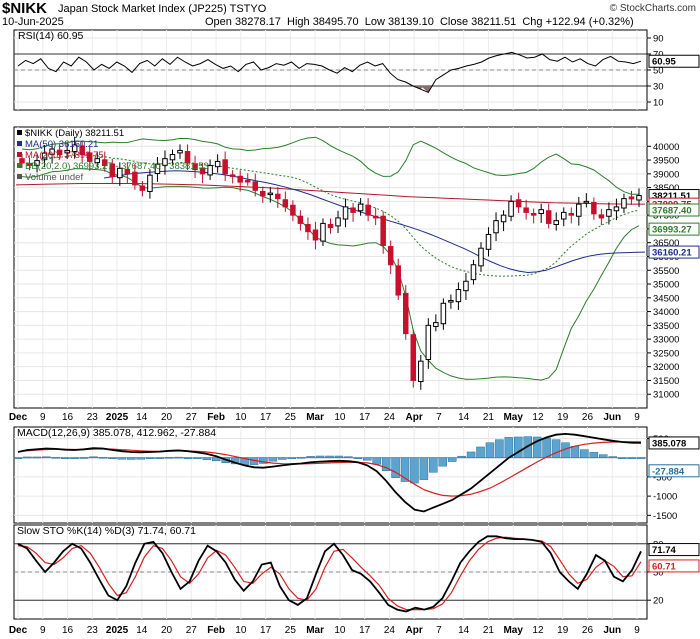  What do you see at coordinates (329, 72) in the screenshot?
I see `rsi-line` at bounding box center [329, 72].